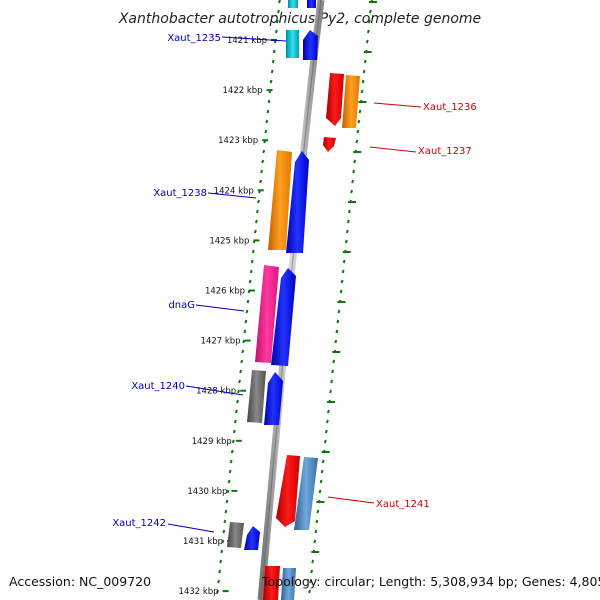 This screenshot has height=600, width=600. I want to click on kbp-label: 1432 kbp, so click(199, 592).